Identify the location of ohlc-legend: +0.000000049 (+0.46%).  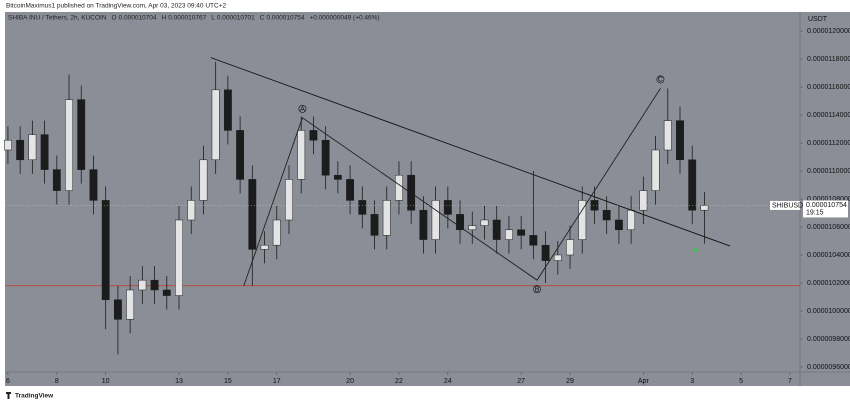
(344, 18).